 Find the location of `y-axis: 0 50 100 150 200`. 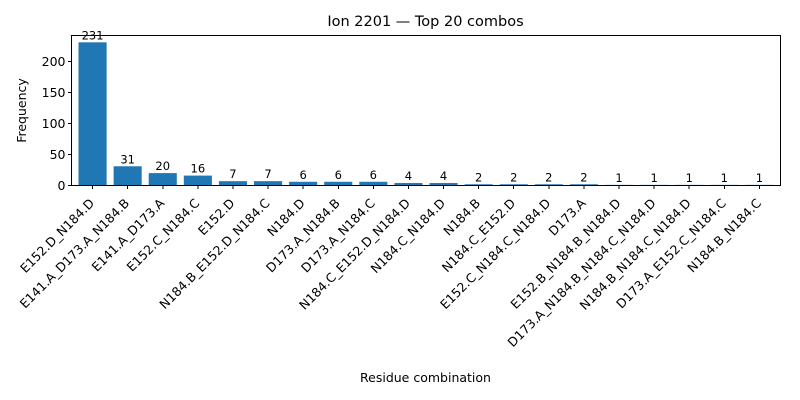

y-axis: 0 50 100 150 200 is located at coordinates (57, 123).